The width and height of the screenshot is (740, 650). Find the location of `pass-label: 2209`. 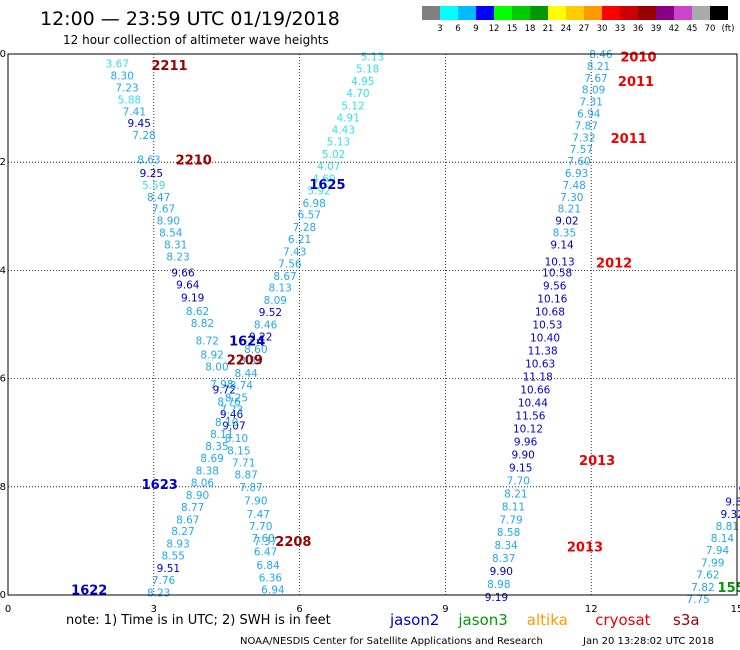

pass-label: 2209 is located at coordinates (245, 361).